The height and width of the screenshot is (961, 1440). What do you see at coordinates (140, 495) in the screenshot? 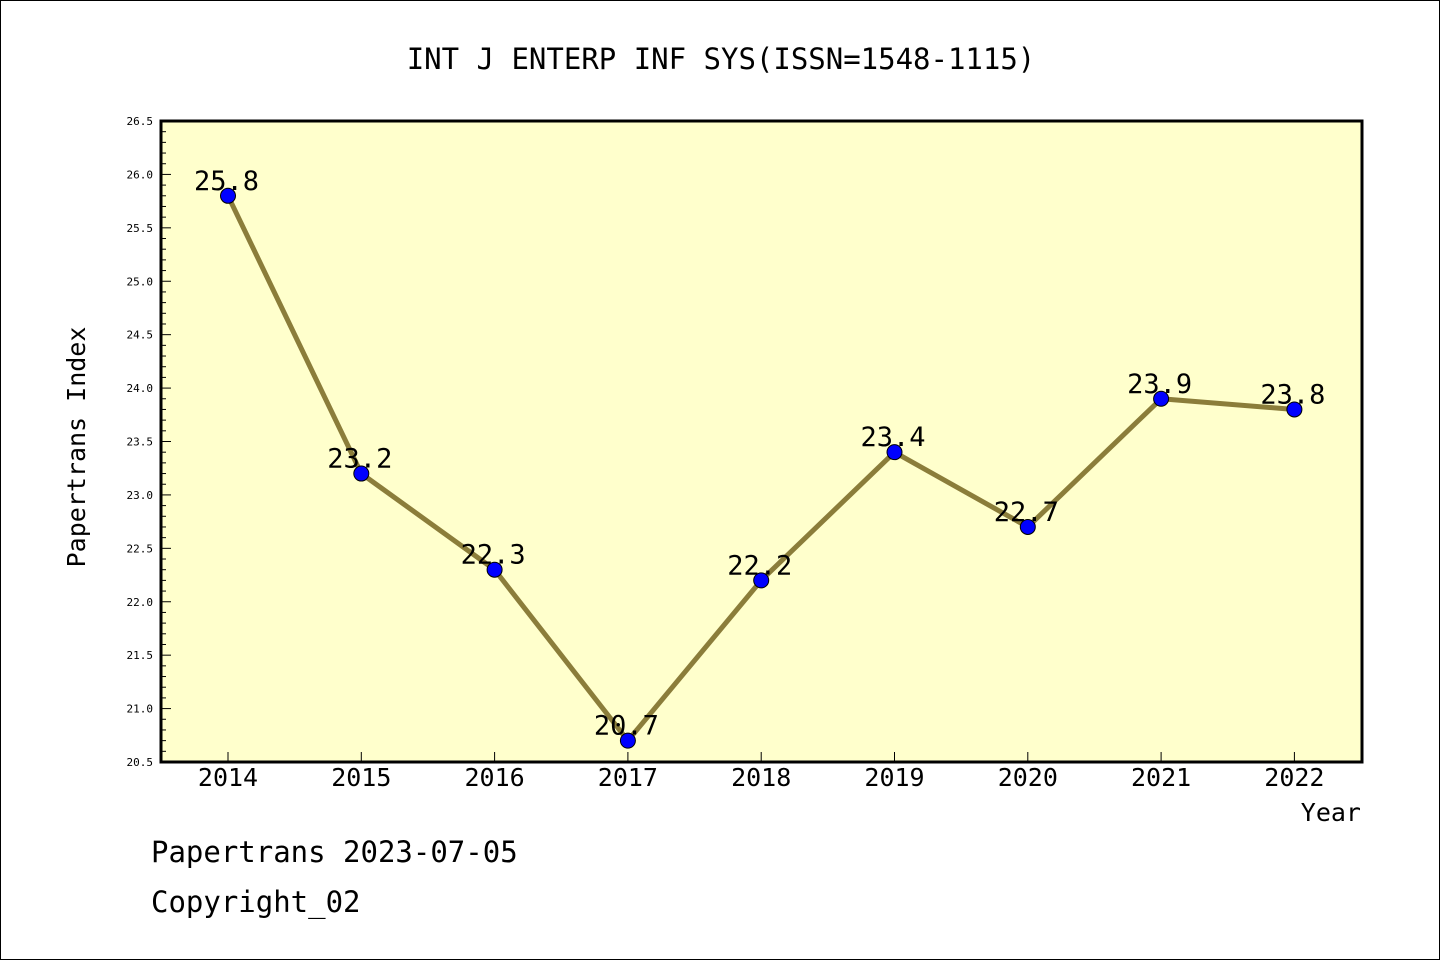
I see `y-tick-label: 23.0` at bounding box center [140, 495].